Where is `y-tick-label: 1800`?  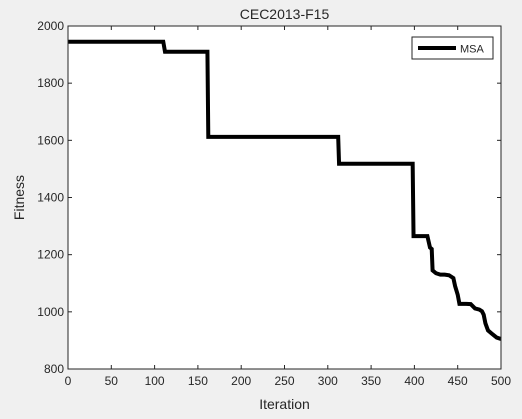
y-tick-label: 1800 is located at coordinates (50, 83).